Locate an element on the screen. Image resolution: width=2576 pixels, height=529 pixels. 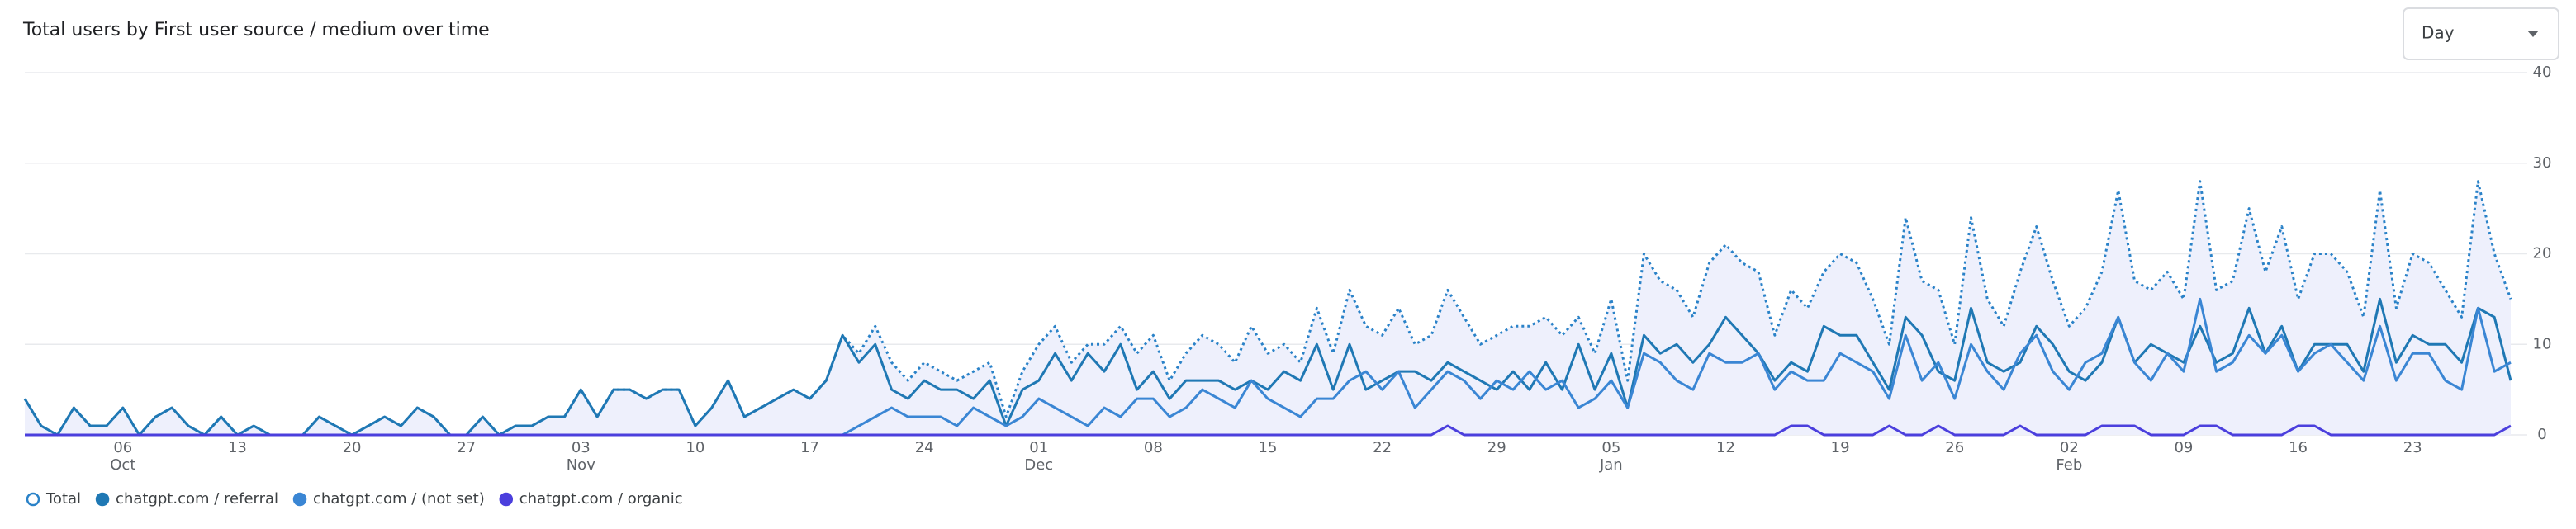
y-tick-label: 30 is located at coordinates (2542, 163).